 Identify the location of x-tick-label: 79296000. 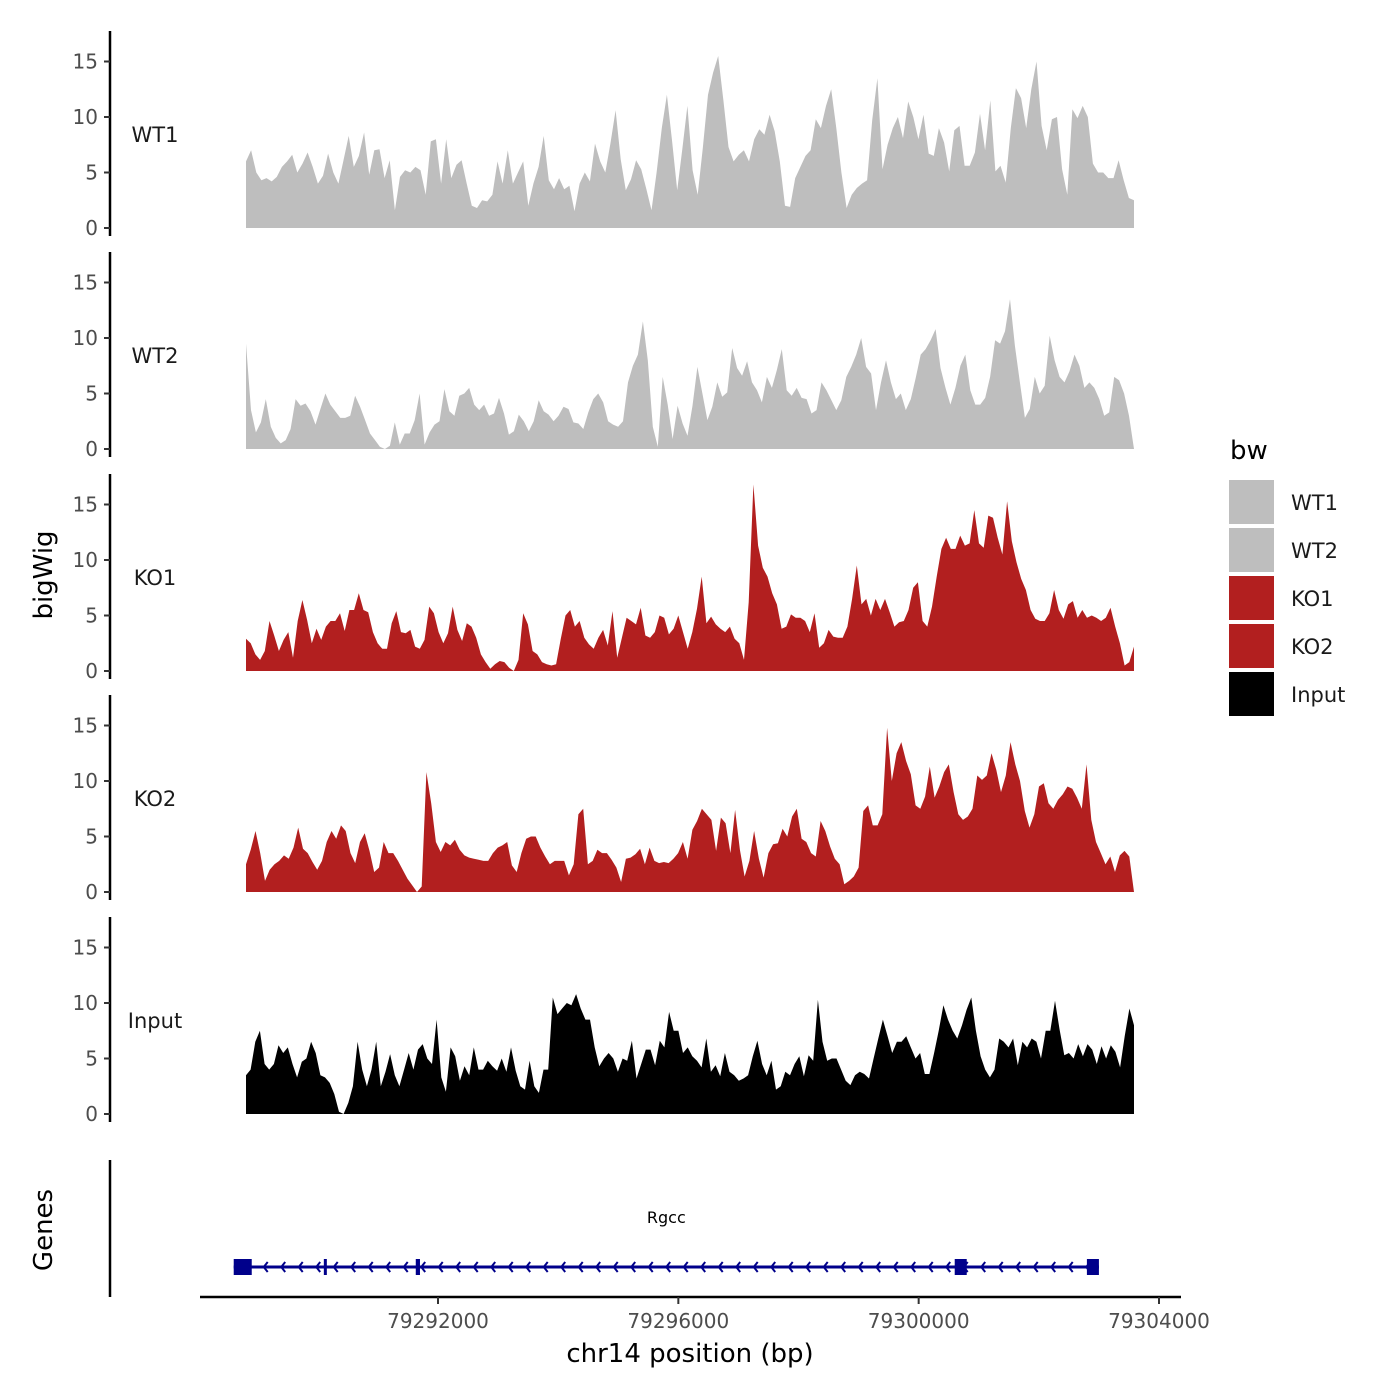
(678, 1321).